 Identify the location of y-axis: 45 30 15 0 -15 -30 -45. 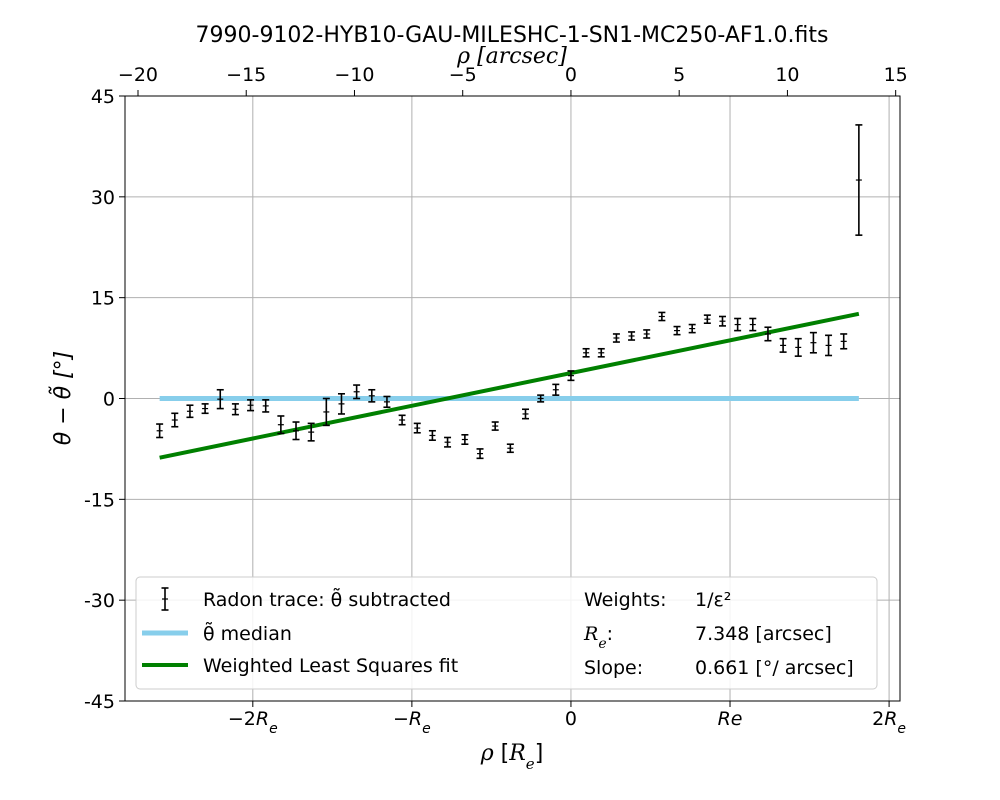
(104, 399).